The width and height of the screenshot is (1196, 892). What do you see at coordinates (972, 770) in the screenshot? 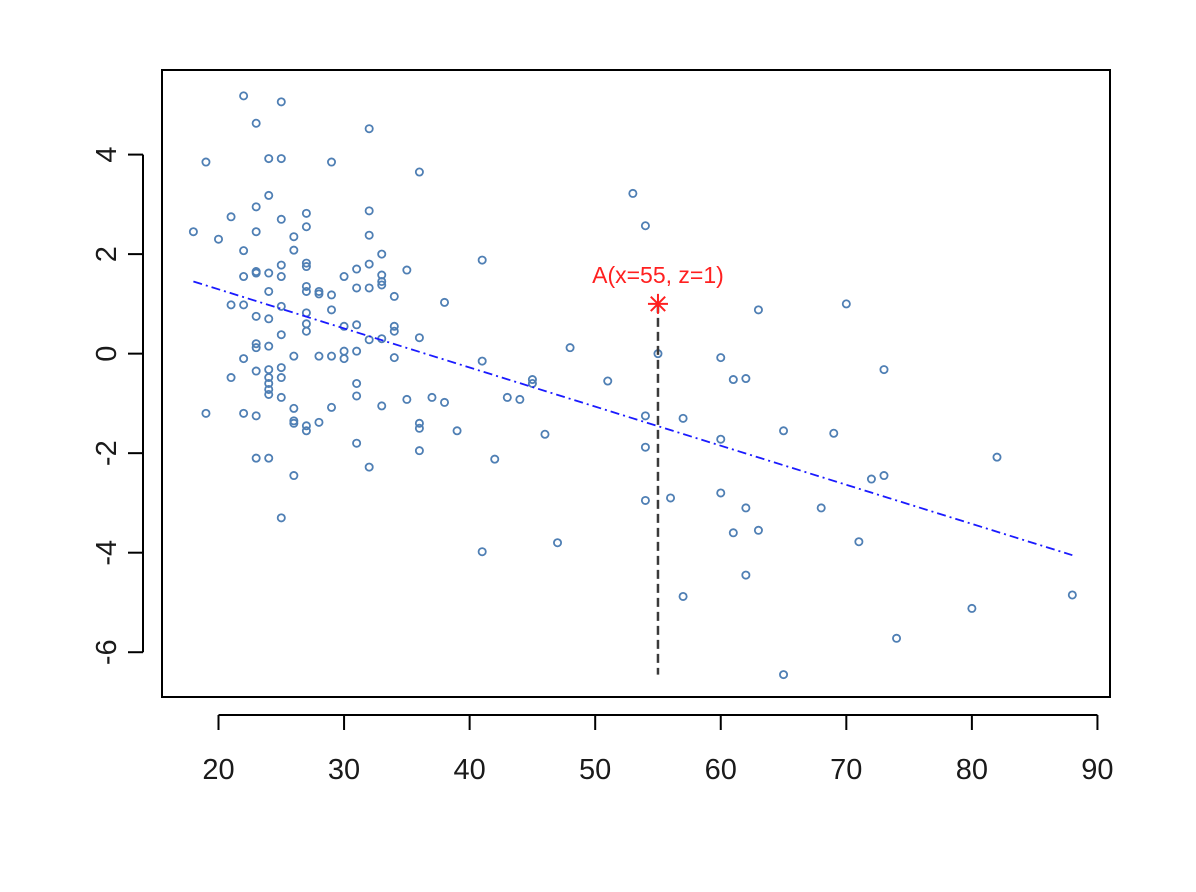
I see `x-tick-label: 80` at bounding box center [972, 770].